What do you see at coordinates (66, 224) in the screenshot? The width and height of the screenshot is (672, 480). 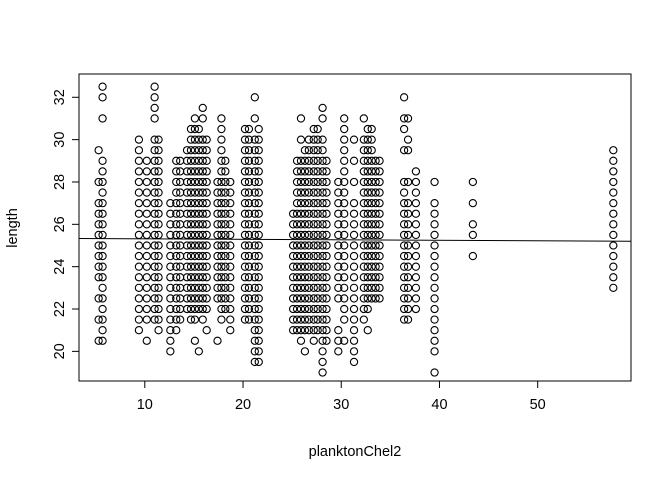 I see `y-axis: 20 22 24 26 28 30 32` at bounding box center [66, 224].